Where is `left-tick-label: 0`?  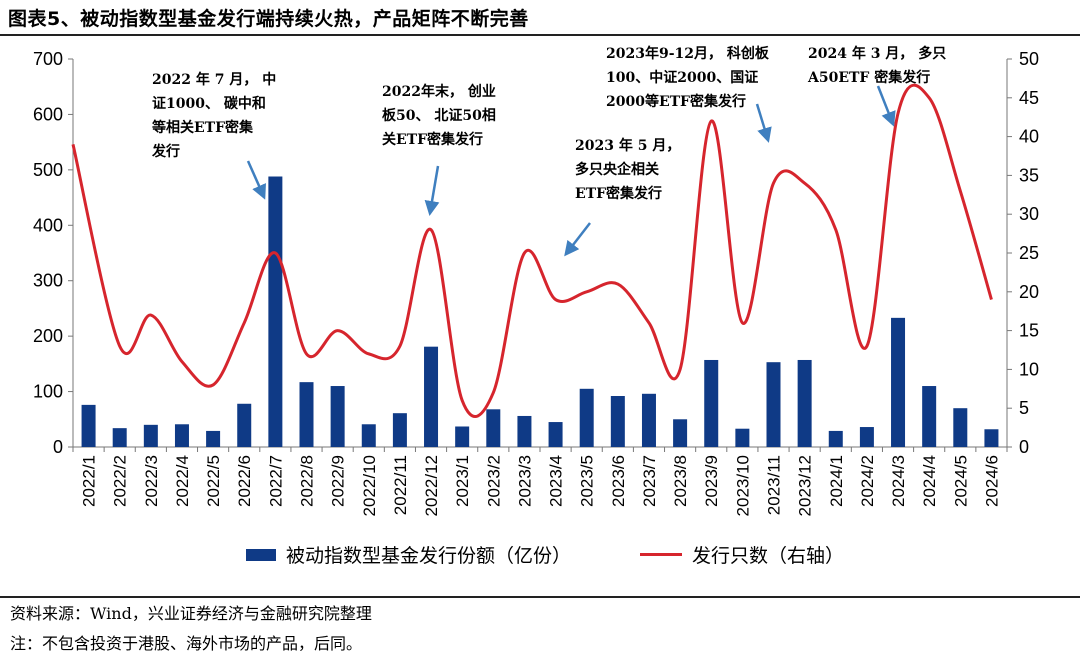
left-tick-label: 0 is located at coordinates (58, 447).